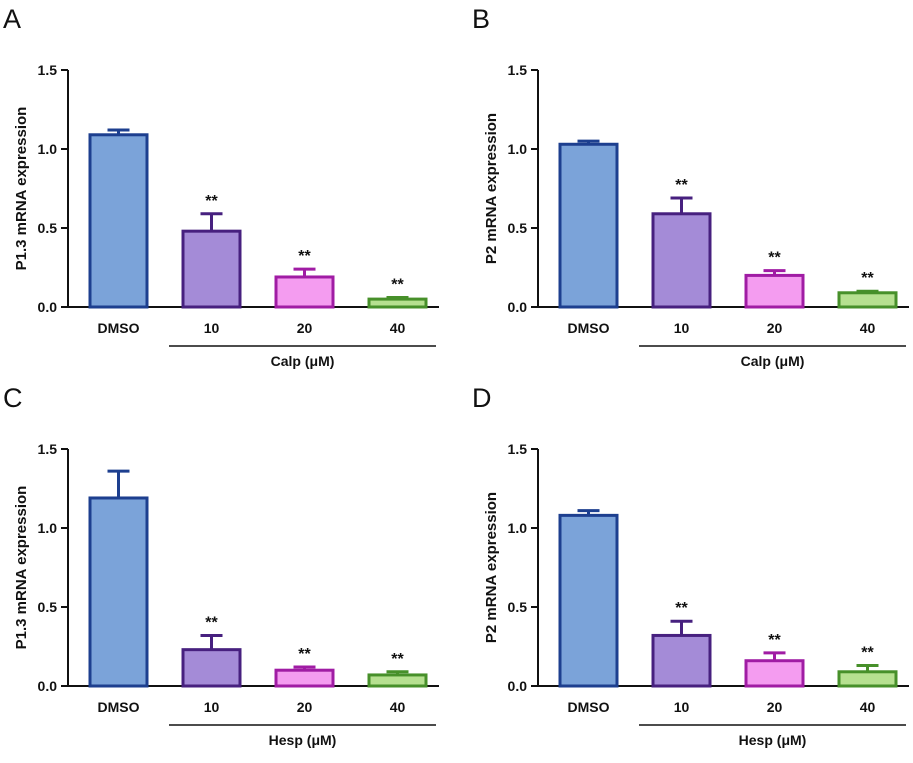 This screenshot has width=913, height=763. What do you see at coordinates (12, 19) in the screenshot?
I see `panel-letter: A` at bounding box center [12, 19].